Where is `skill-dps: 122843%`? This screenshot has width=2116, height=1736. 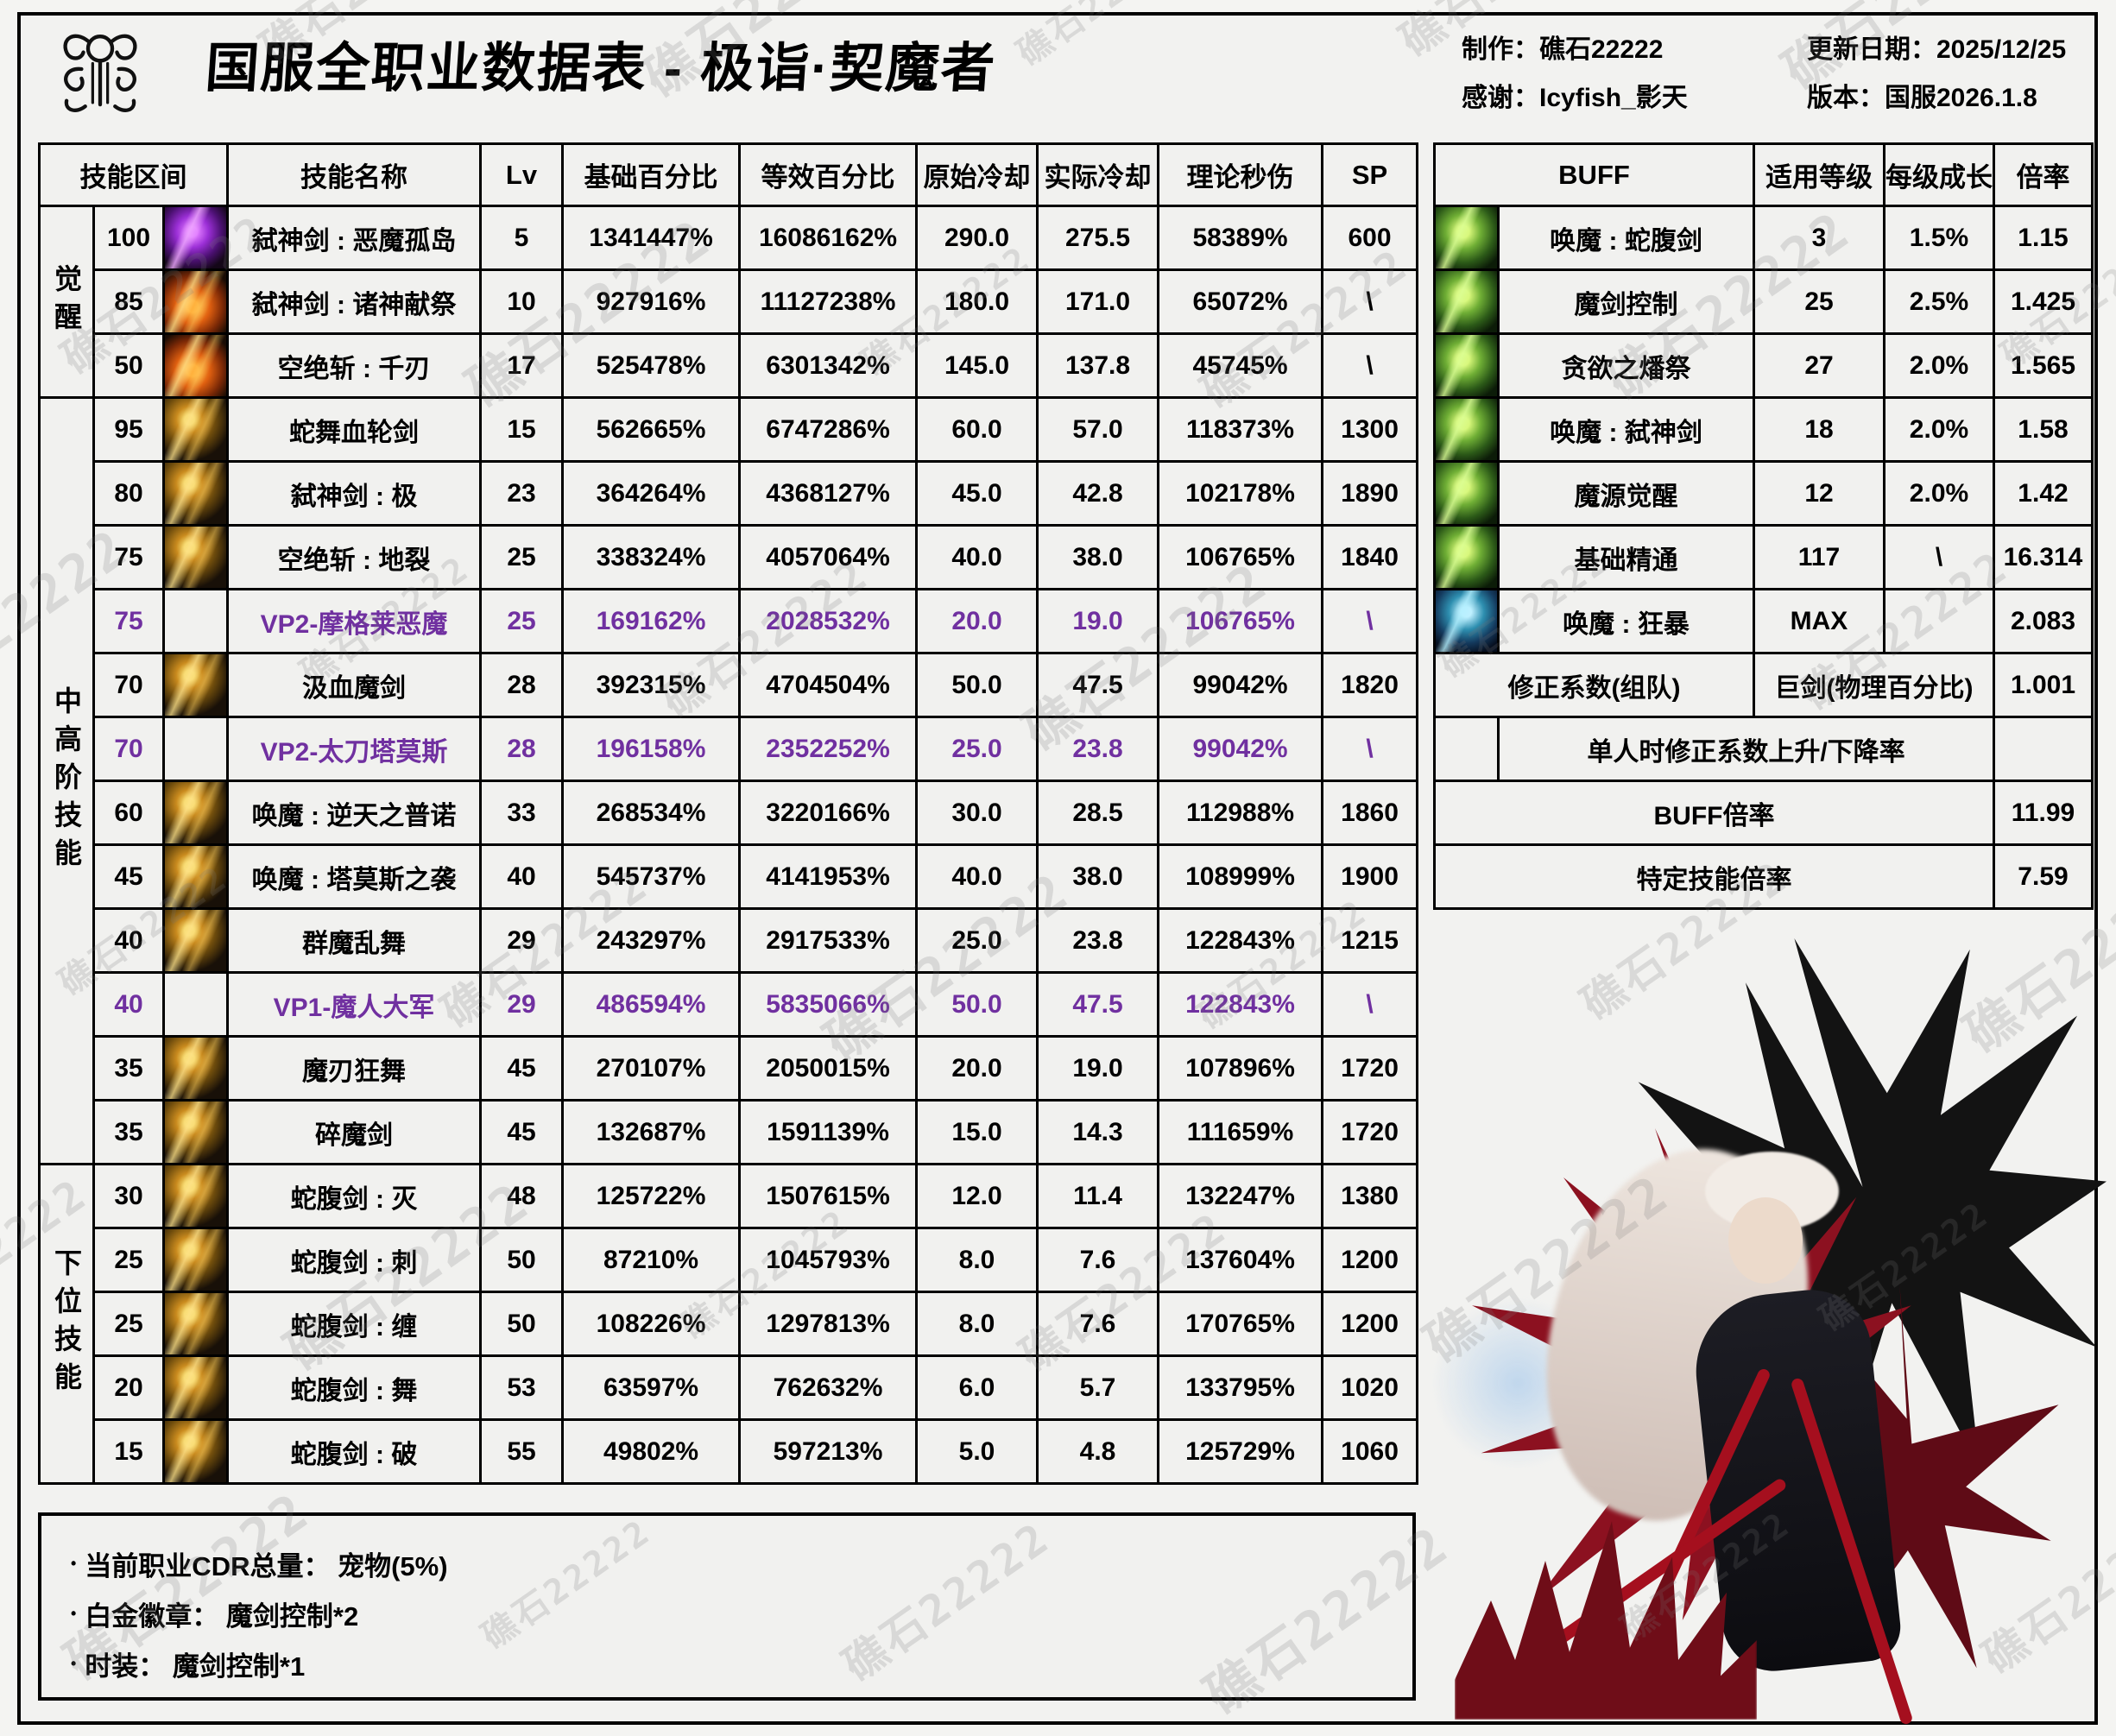 skill-dps: 122843% is located at coordinates (1240, 1004).